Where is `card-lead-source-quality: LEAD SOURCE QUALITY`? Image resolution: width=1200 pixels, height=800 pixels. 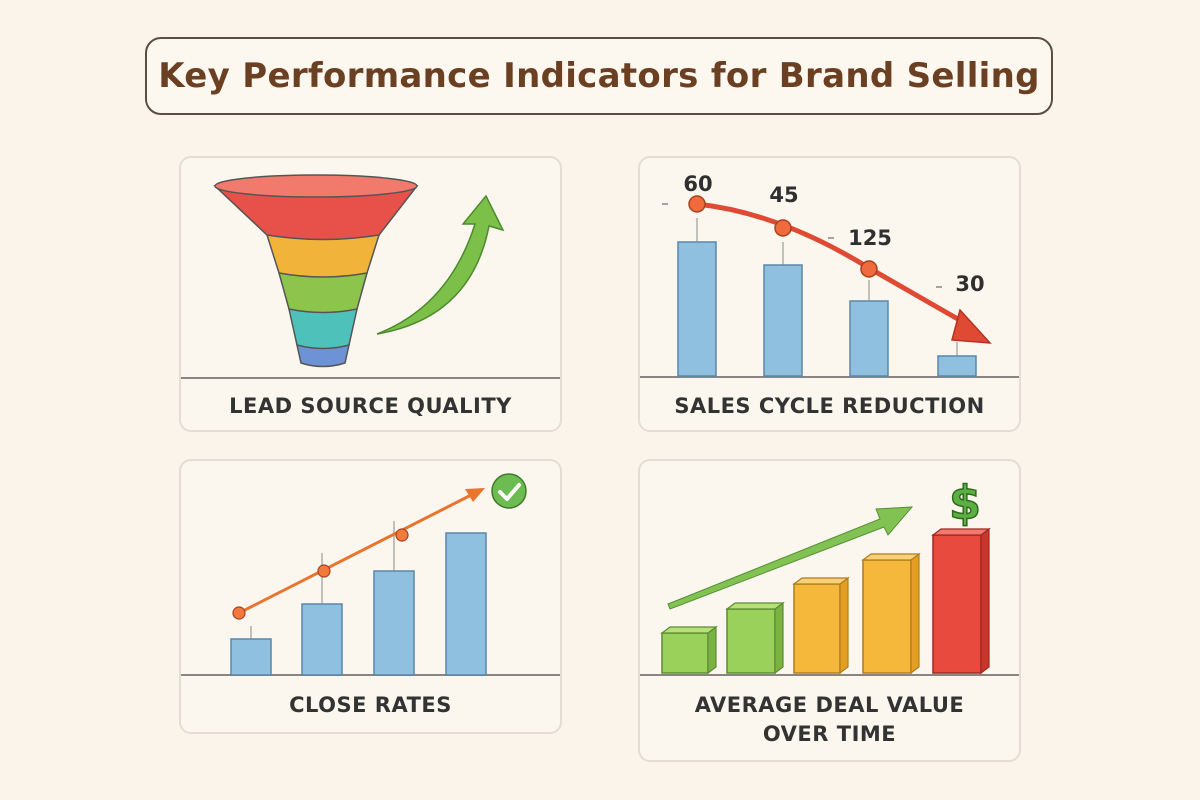
card-lead-source-quality: LEAD SOURCE QUALITY is located at coordinates (370, 294).